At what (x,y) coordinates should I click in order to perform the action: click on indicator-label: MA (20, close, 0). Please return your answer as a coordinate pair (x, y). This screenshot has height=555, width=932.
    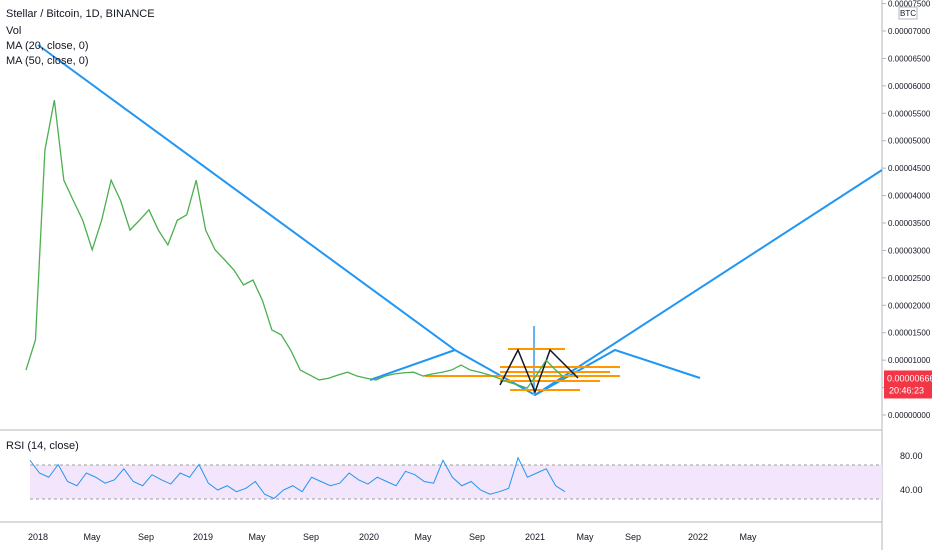
    Looking at the image, I should click on (47, 46).